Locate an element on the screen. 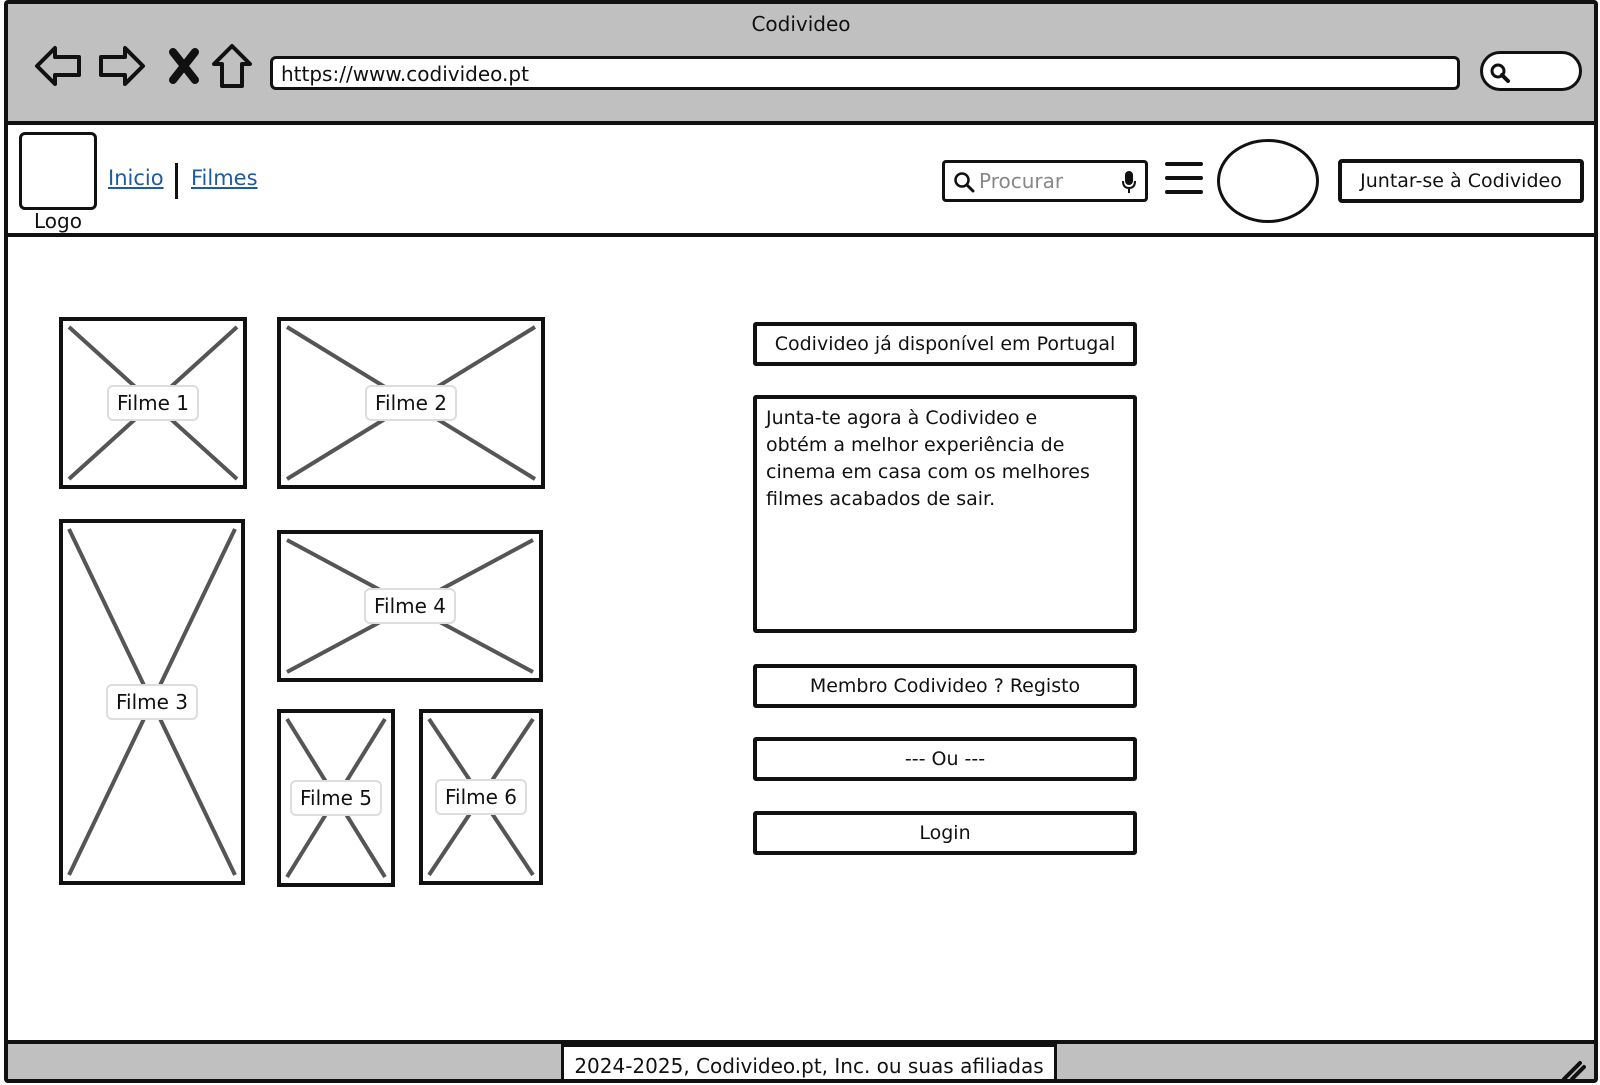 The image size is (1600, 1085). site-header: Logo Inicio Filmes Juntar-se à Codivideo is located at coordinates (801, 183).